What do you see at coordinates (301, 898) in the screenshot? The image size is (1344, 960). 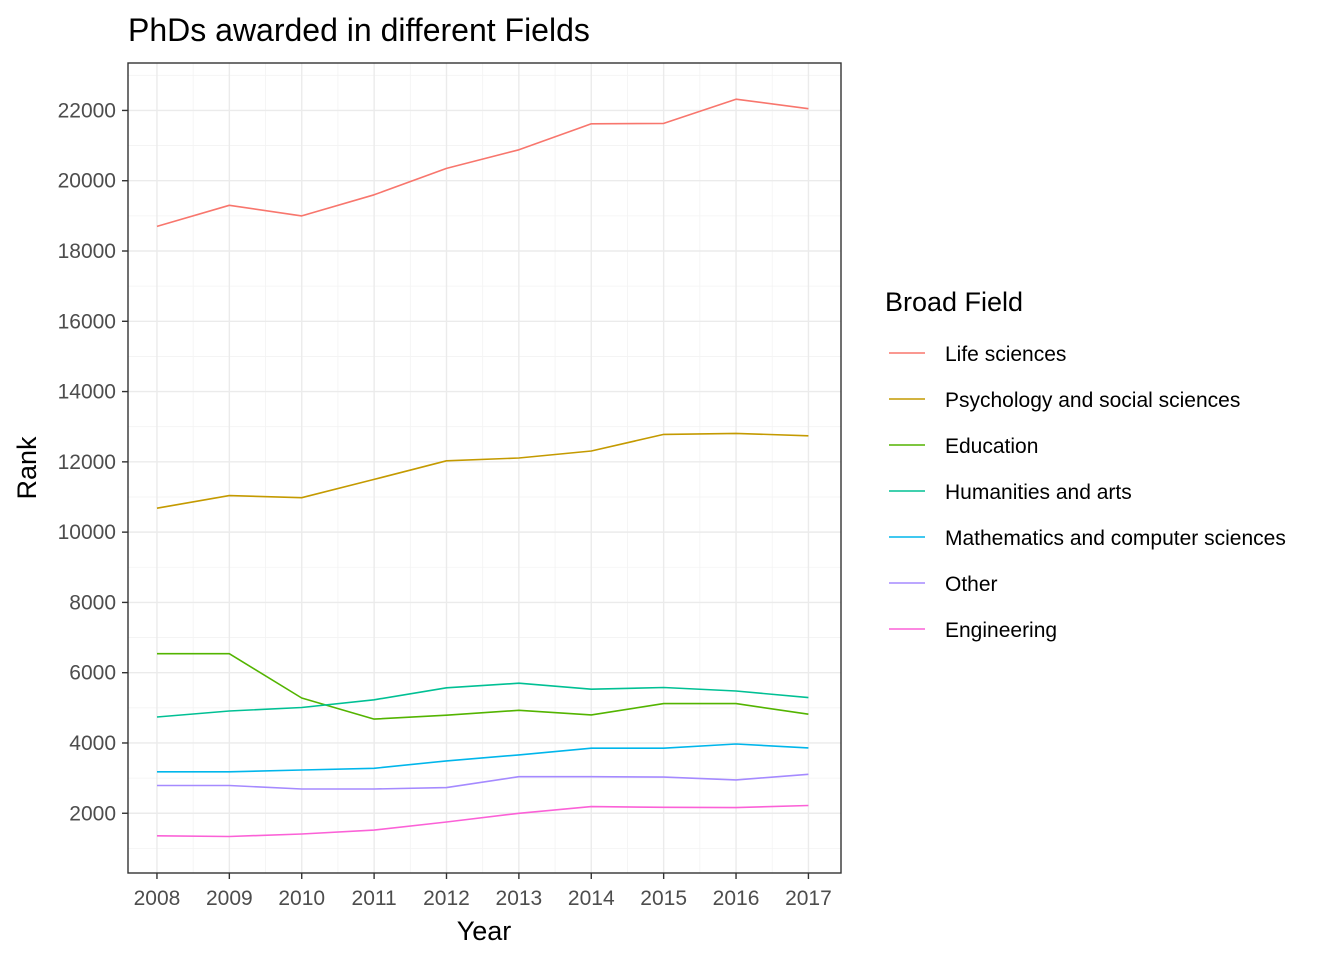 I see `x-tick-label: 2010` at bounding box center [301, 898].